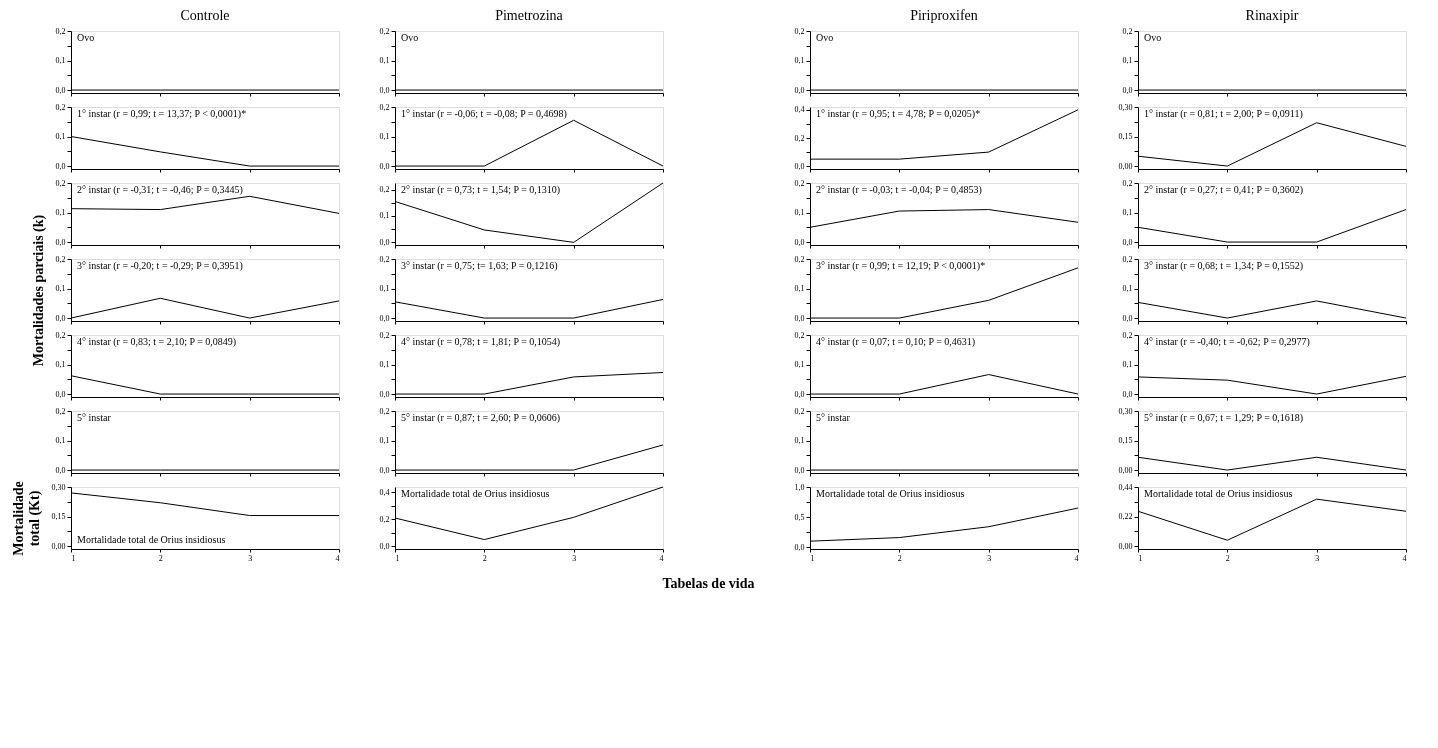  I want to click on annotation: 5° instar (r = 0,87; t = 2,60; P = 0,0606), so click(481, 418).